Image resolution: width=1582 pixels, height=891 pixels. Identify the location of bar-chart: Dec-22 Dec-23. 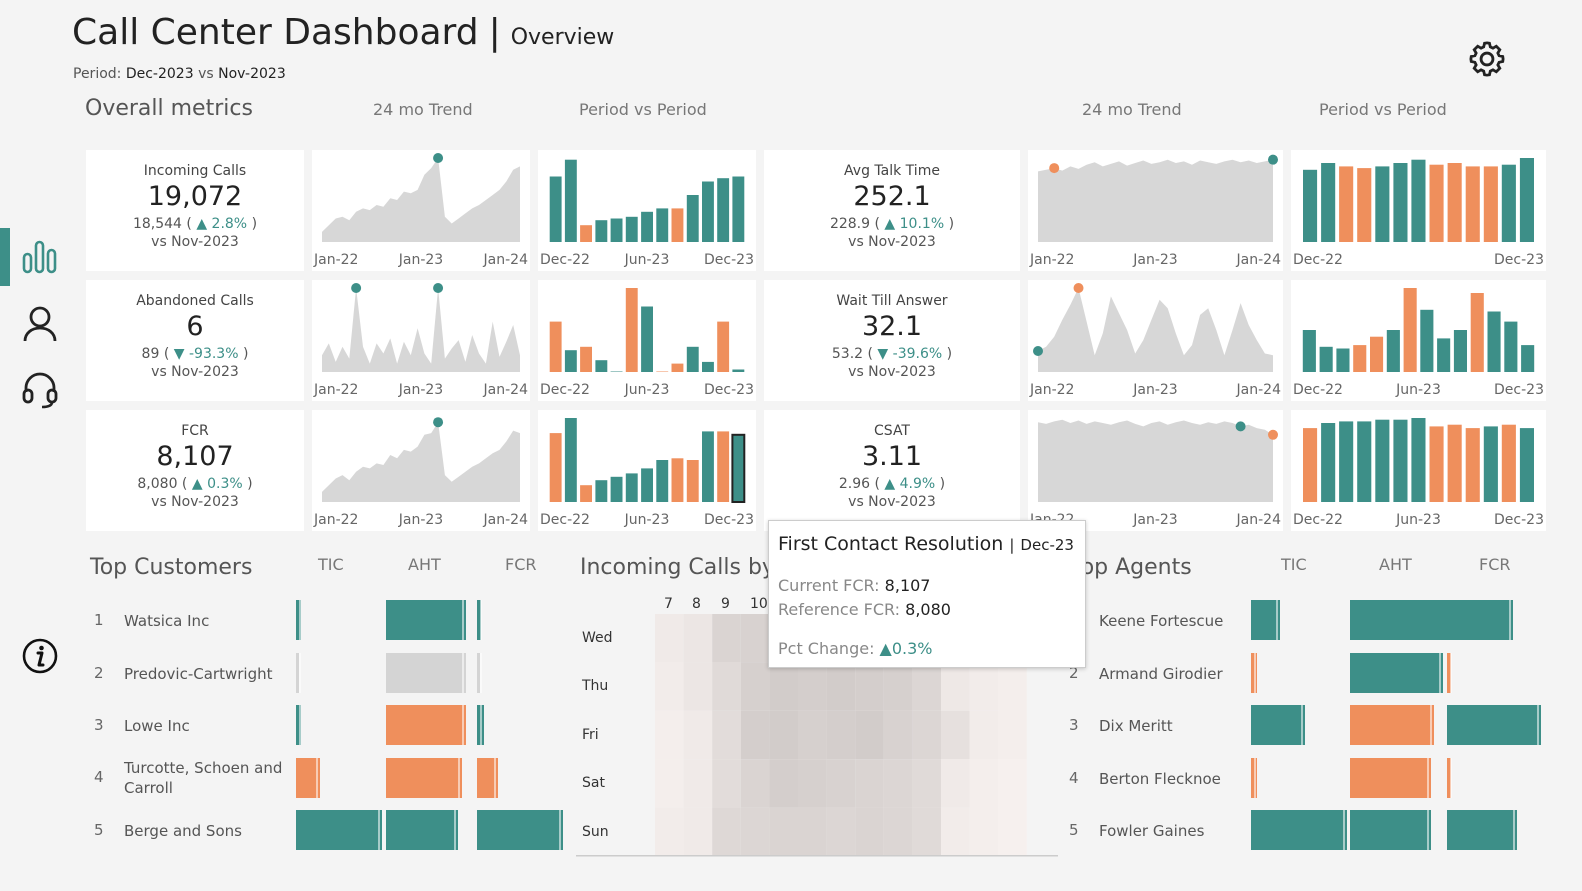
(1418, 210).